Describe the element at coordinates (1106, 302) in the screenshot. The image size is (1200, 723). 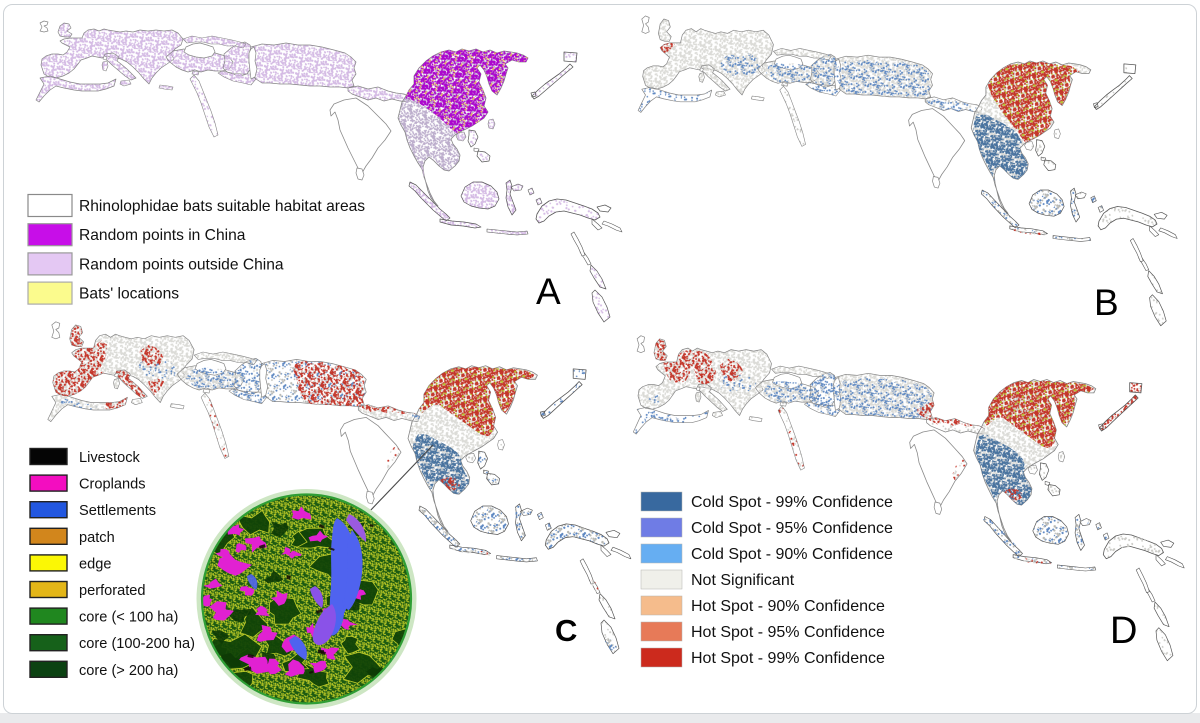
I see `svg-text: B` at that location.